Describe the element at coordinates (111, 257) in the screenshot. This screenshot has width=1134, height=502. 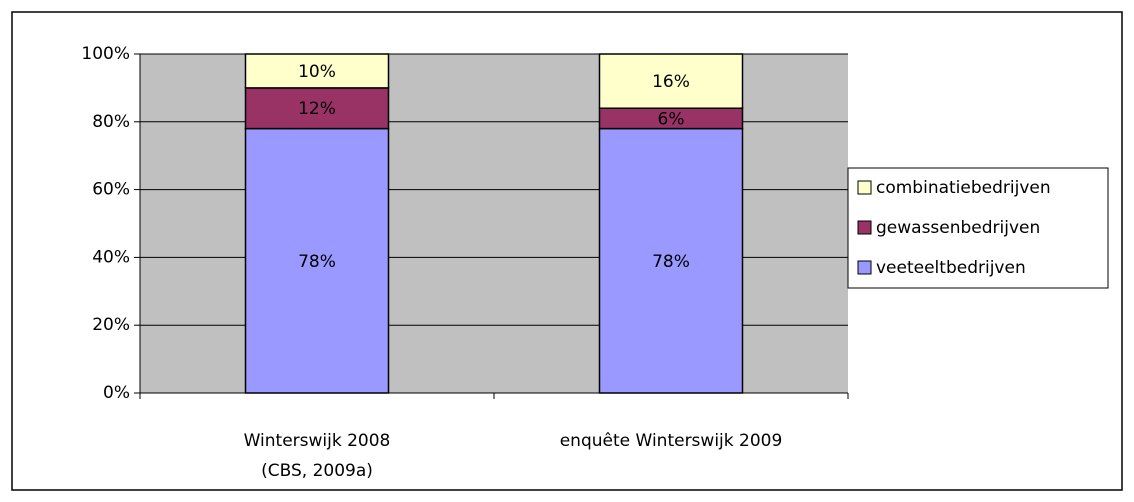
I see `y-tick-label: 40%` at that location.